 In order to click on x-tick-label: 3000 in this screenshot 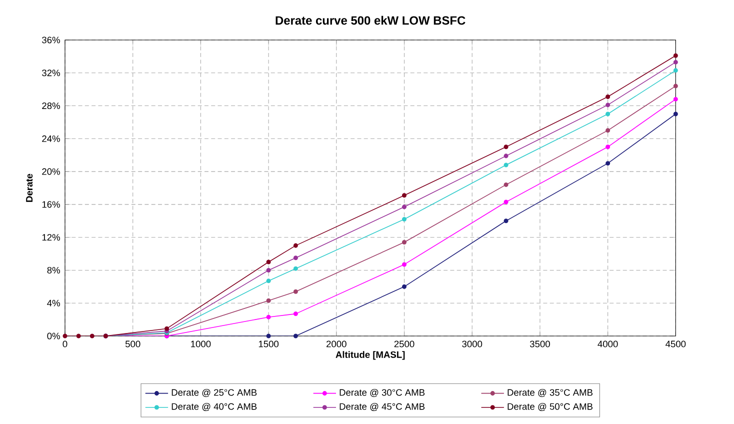, I will do `click(472, 344)`.